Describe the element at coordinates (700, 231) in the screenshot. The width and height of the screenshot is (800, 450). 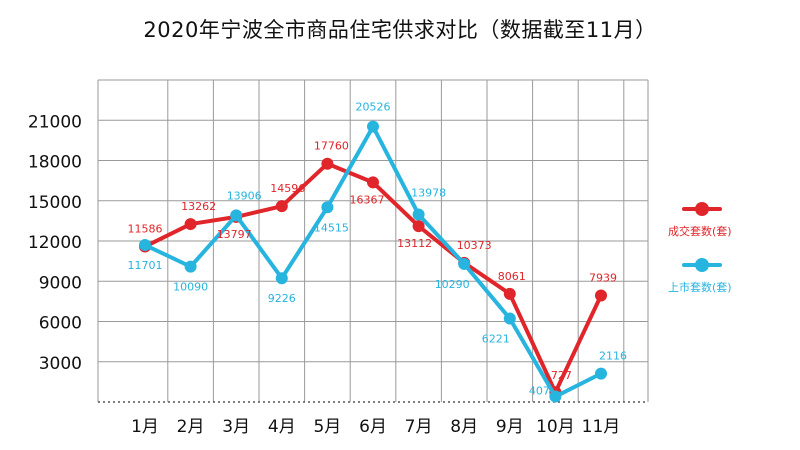
I see `legend-label-deals: 成交套数(套)` at that location.